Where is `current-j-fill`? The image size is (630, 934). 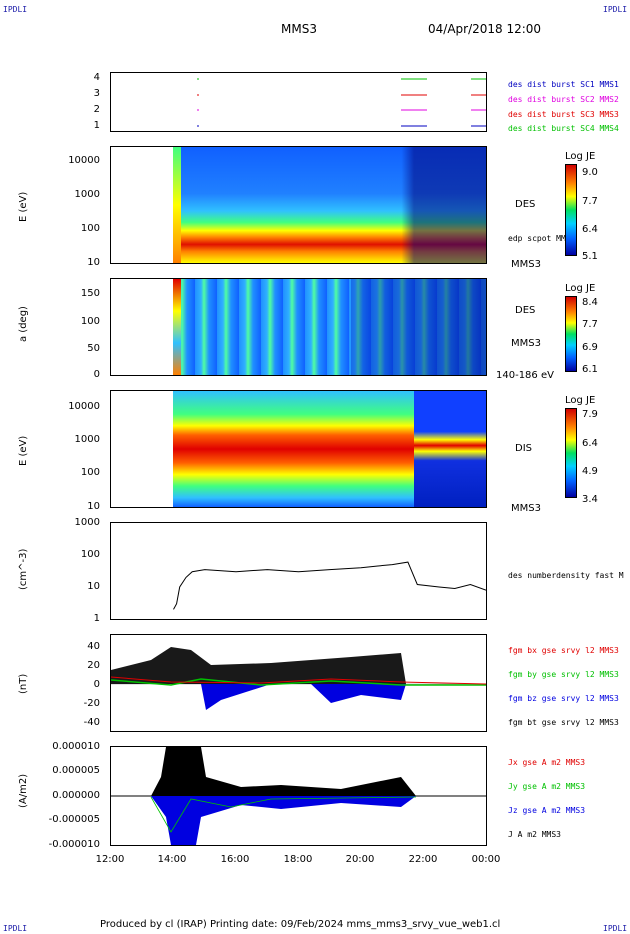 current-j-fill is located at coordinates (283, 771).